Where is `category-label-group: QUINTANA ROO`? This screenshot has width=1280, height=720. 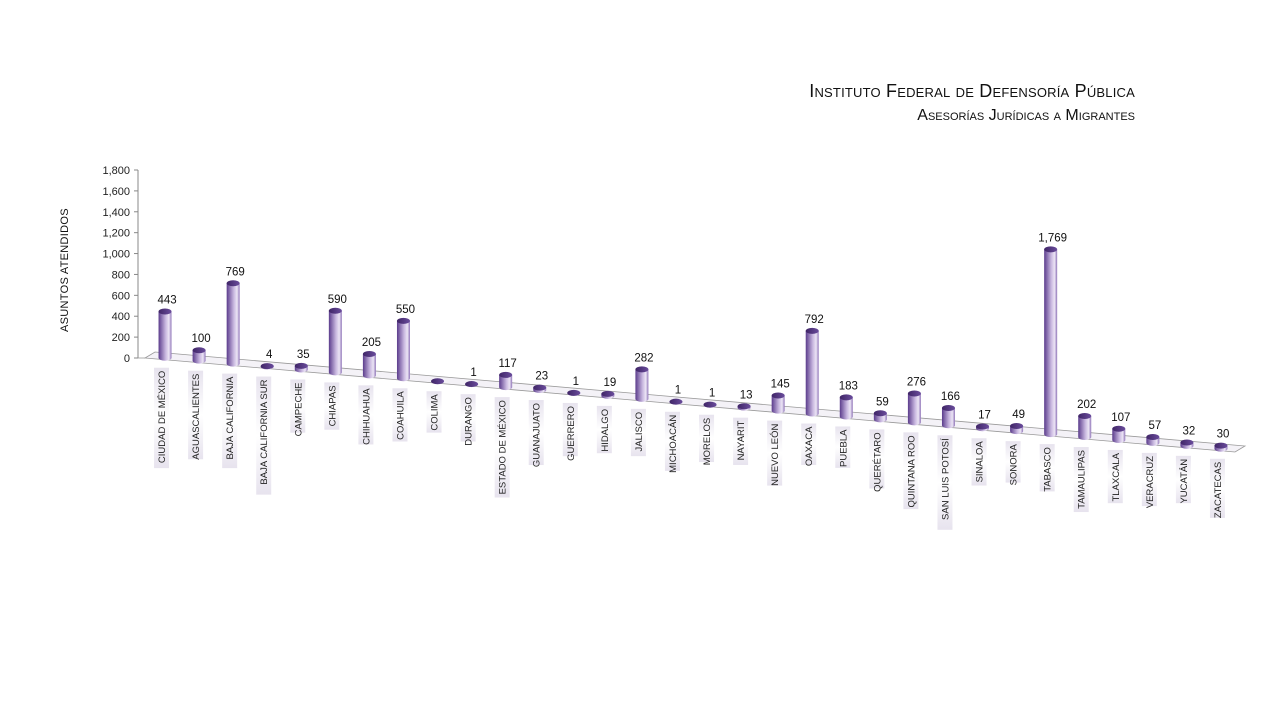 category-label-group: QUINTANA ROO is located at coordinates (911, 471).